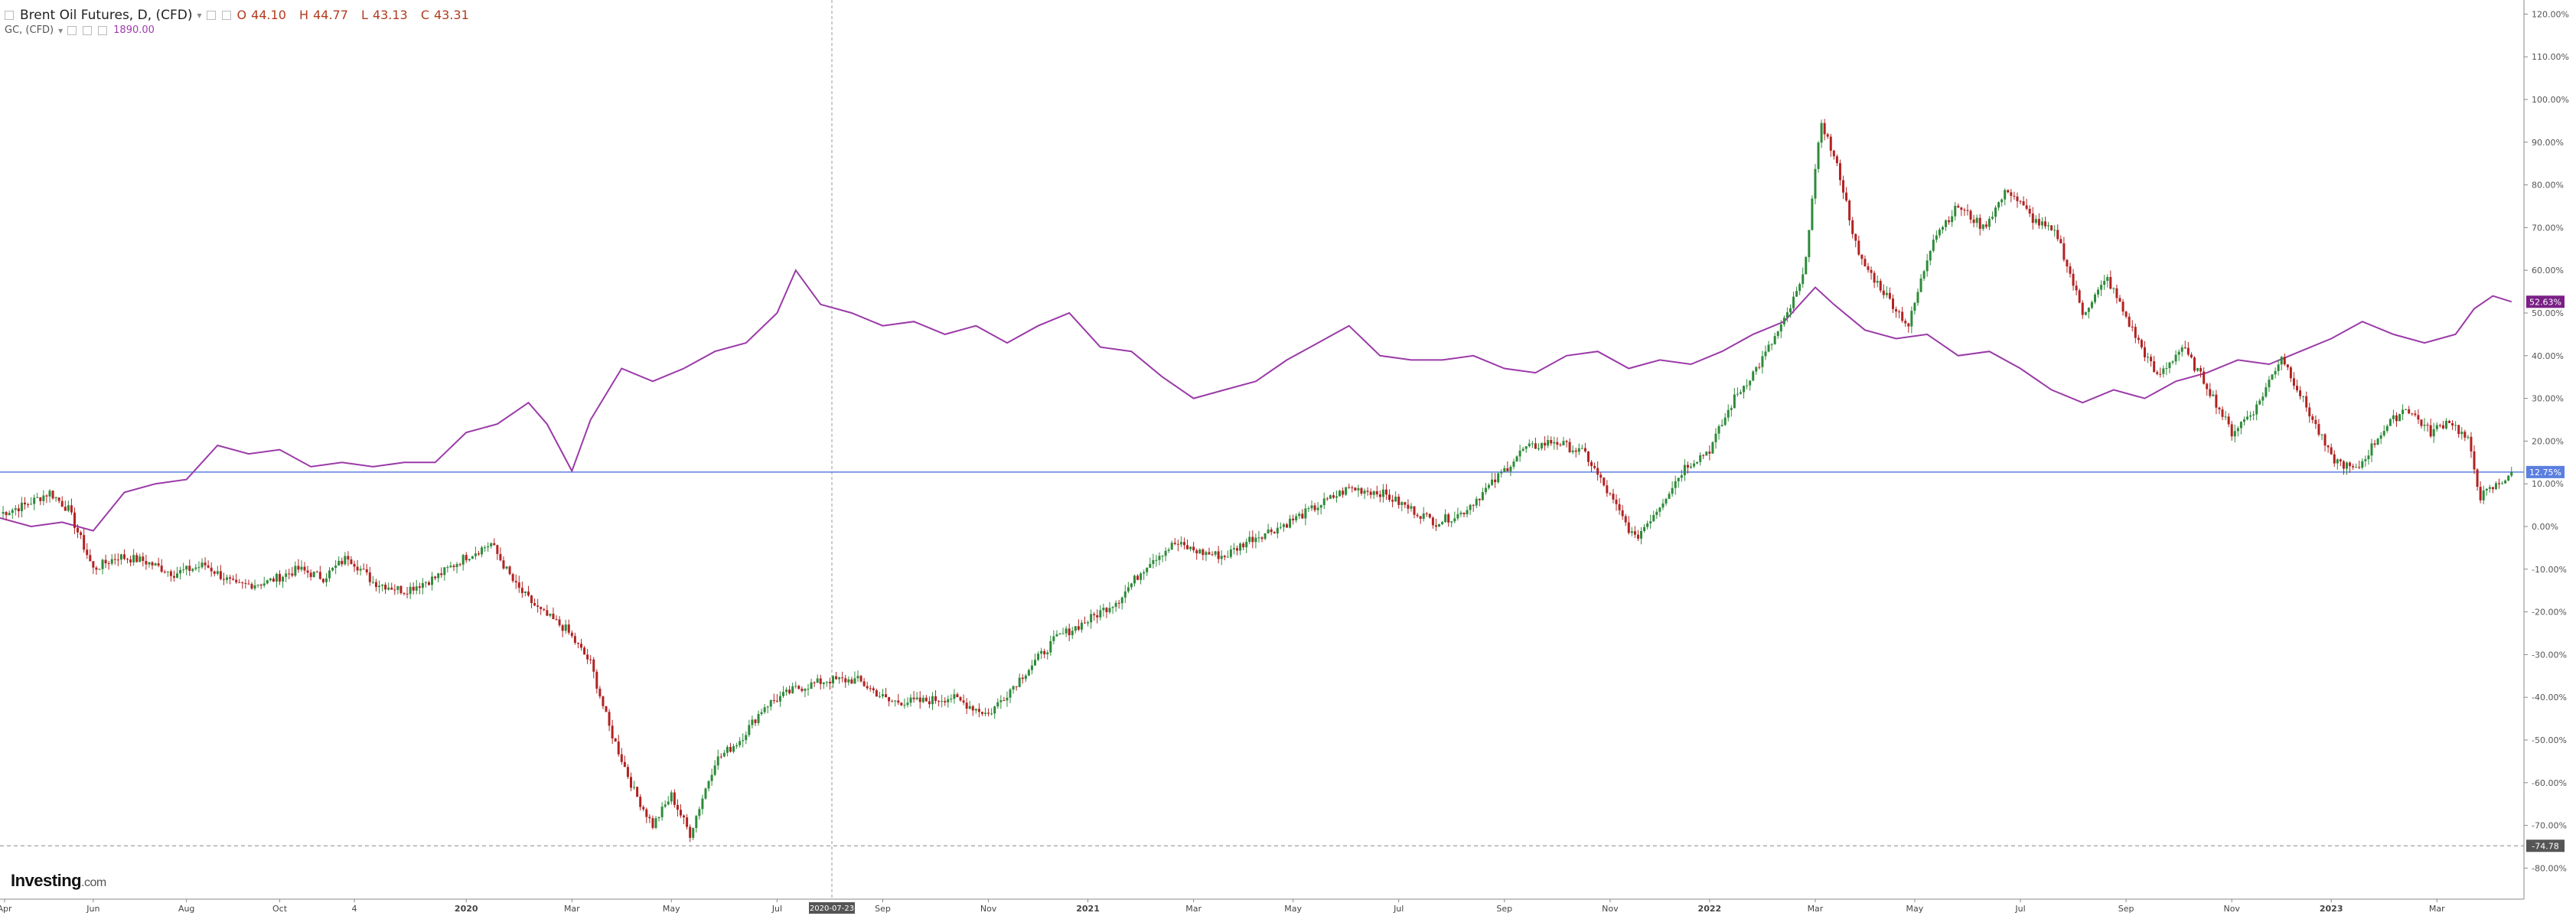 The image size is (2576, 916). Describe the element at coordinates (30, 30) in the screenshot. I see `compare-symbol: GC, (CFD)` at that location.